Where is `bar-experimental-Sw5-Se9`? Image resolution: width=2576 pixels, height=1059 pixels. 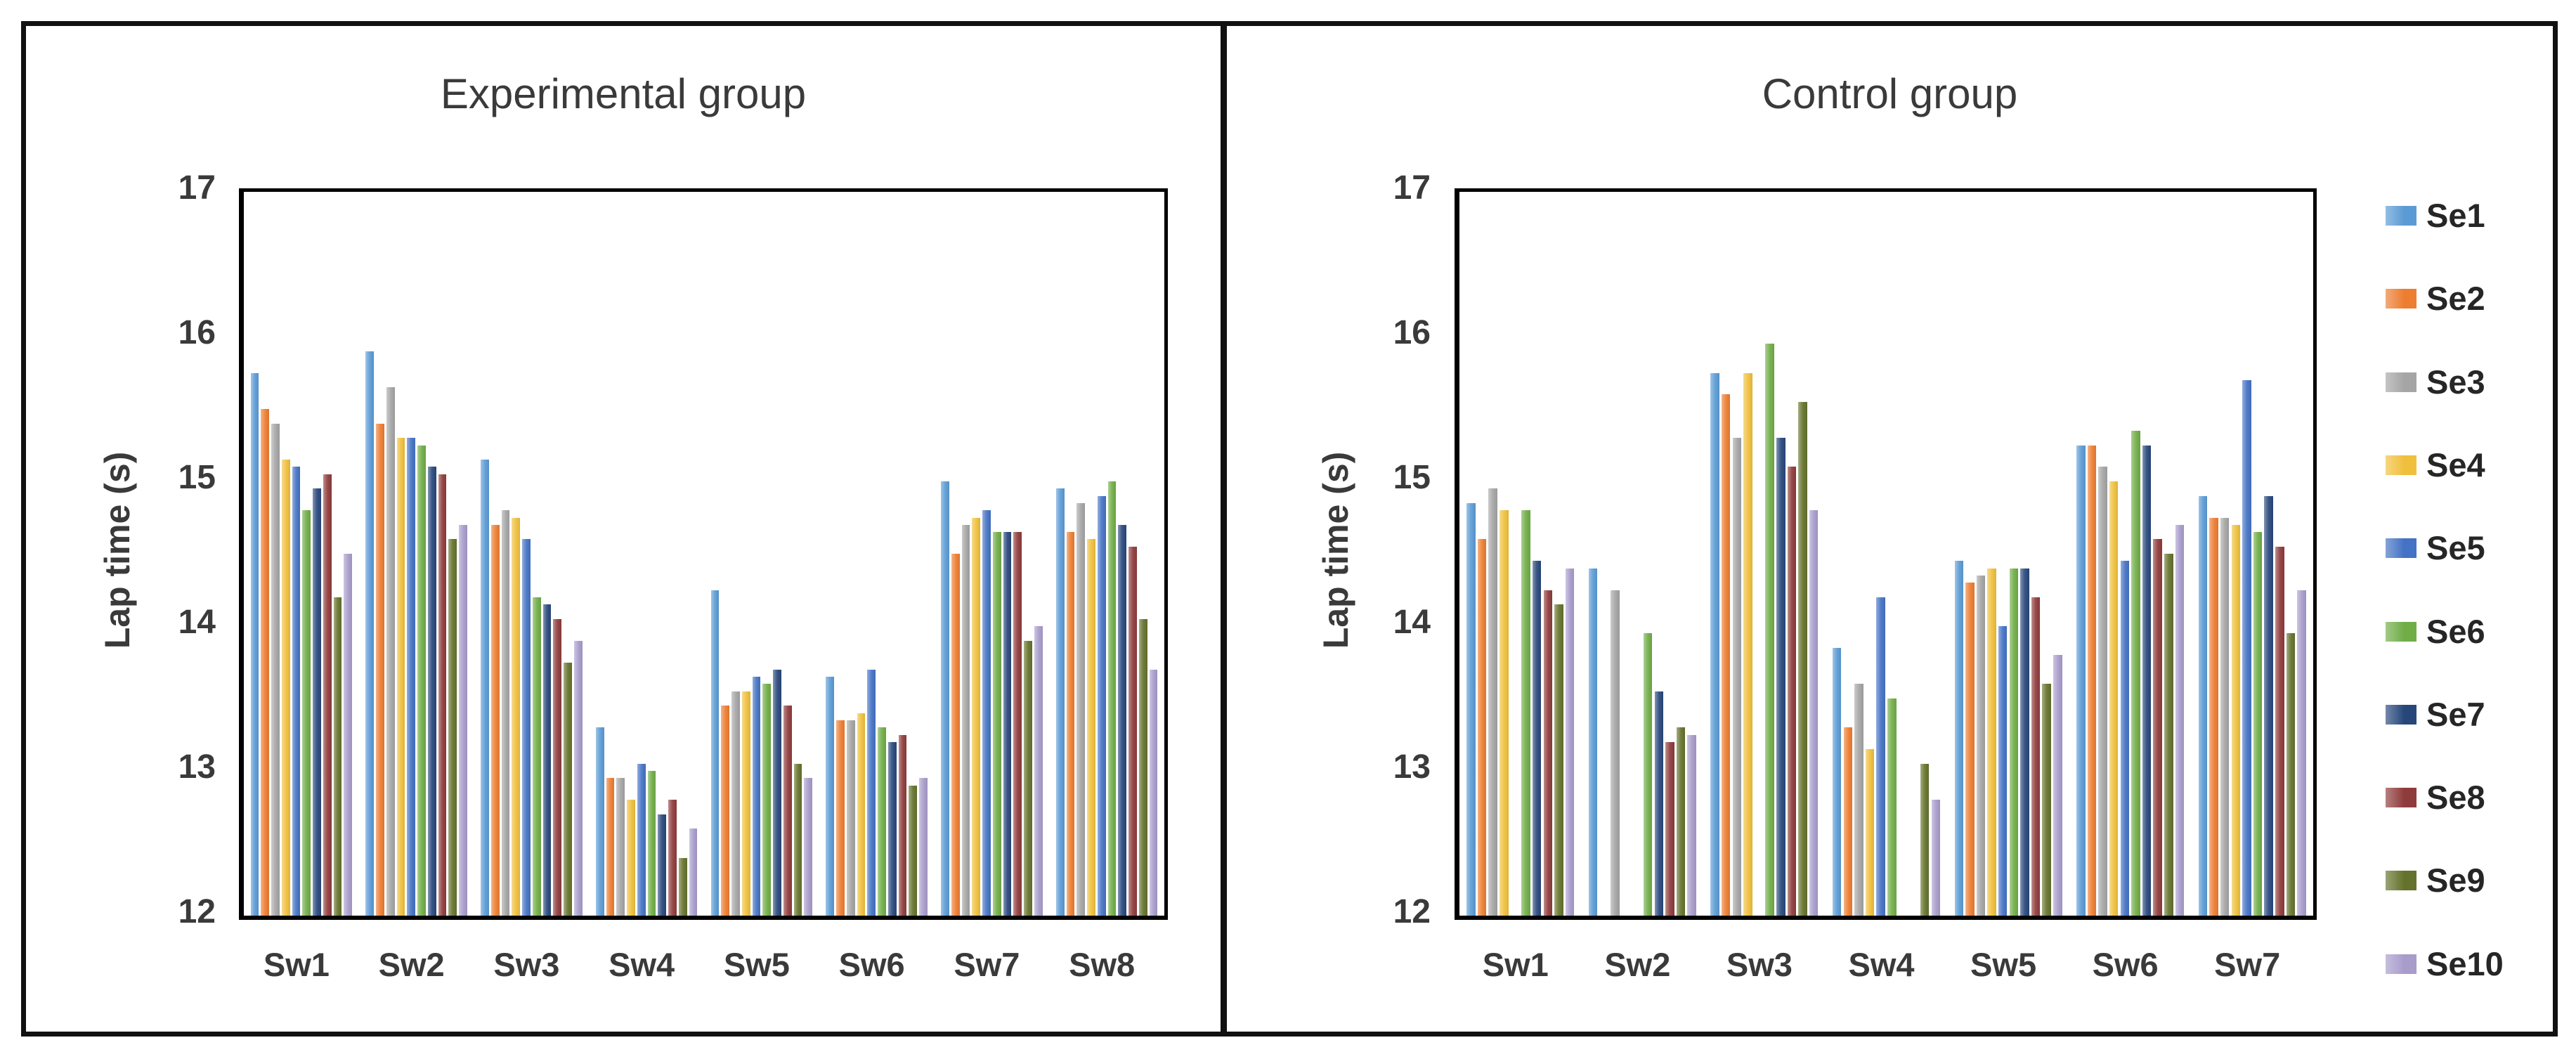
bar-experimental-Sw5-Se9 is located at coordinates (797, 839).